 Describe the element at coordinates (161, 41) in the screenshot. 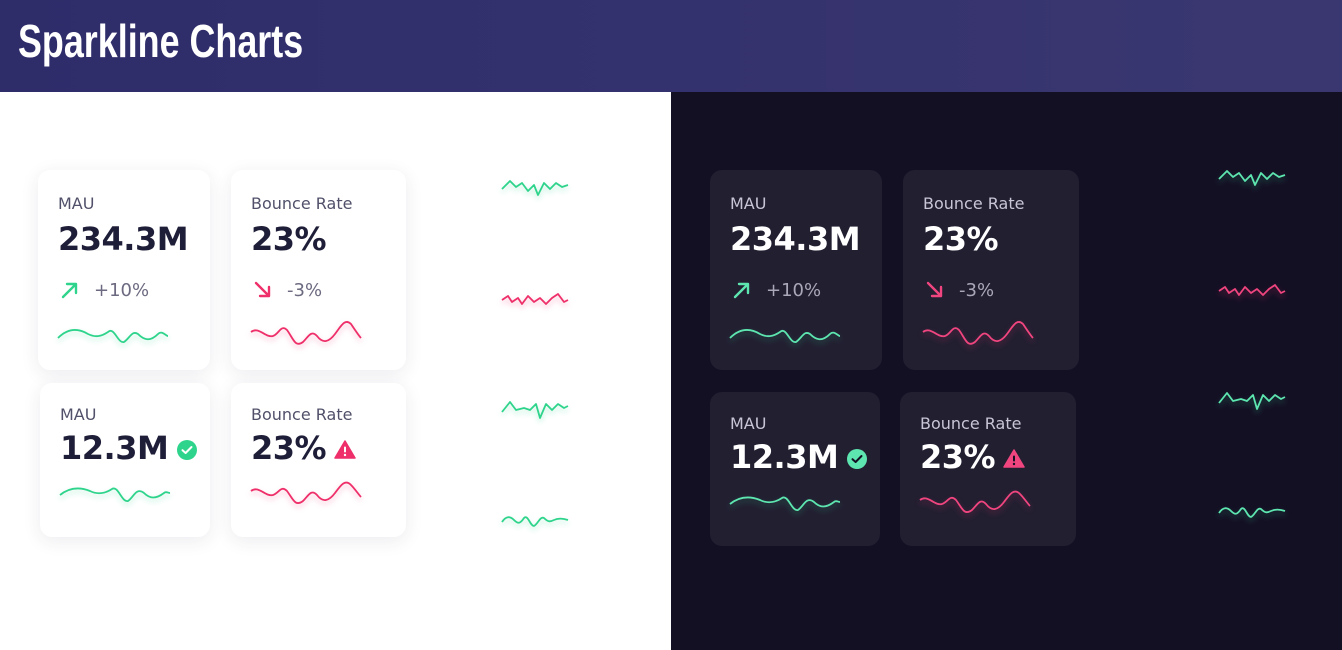

I see `page-title: Sparkline Charts` at that location.